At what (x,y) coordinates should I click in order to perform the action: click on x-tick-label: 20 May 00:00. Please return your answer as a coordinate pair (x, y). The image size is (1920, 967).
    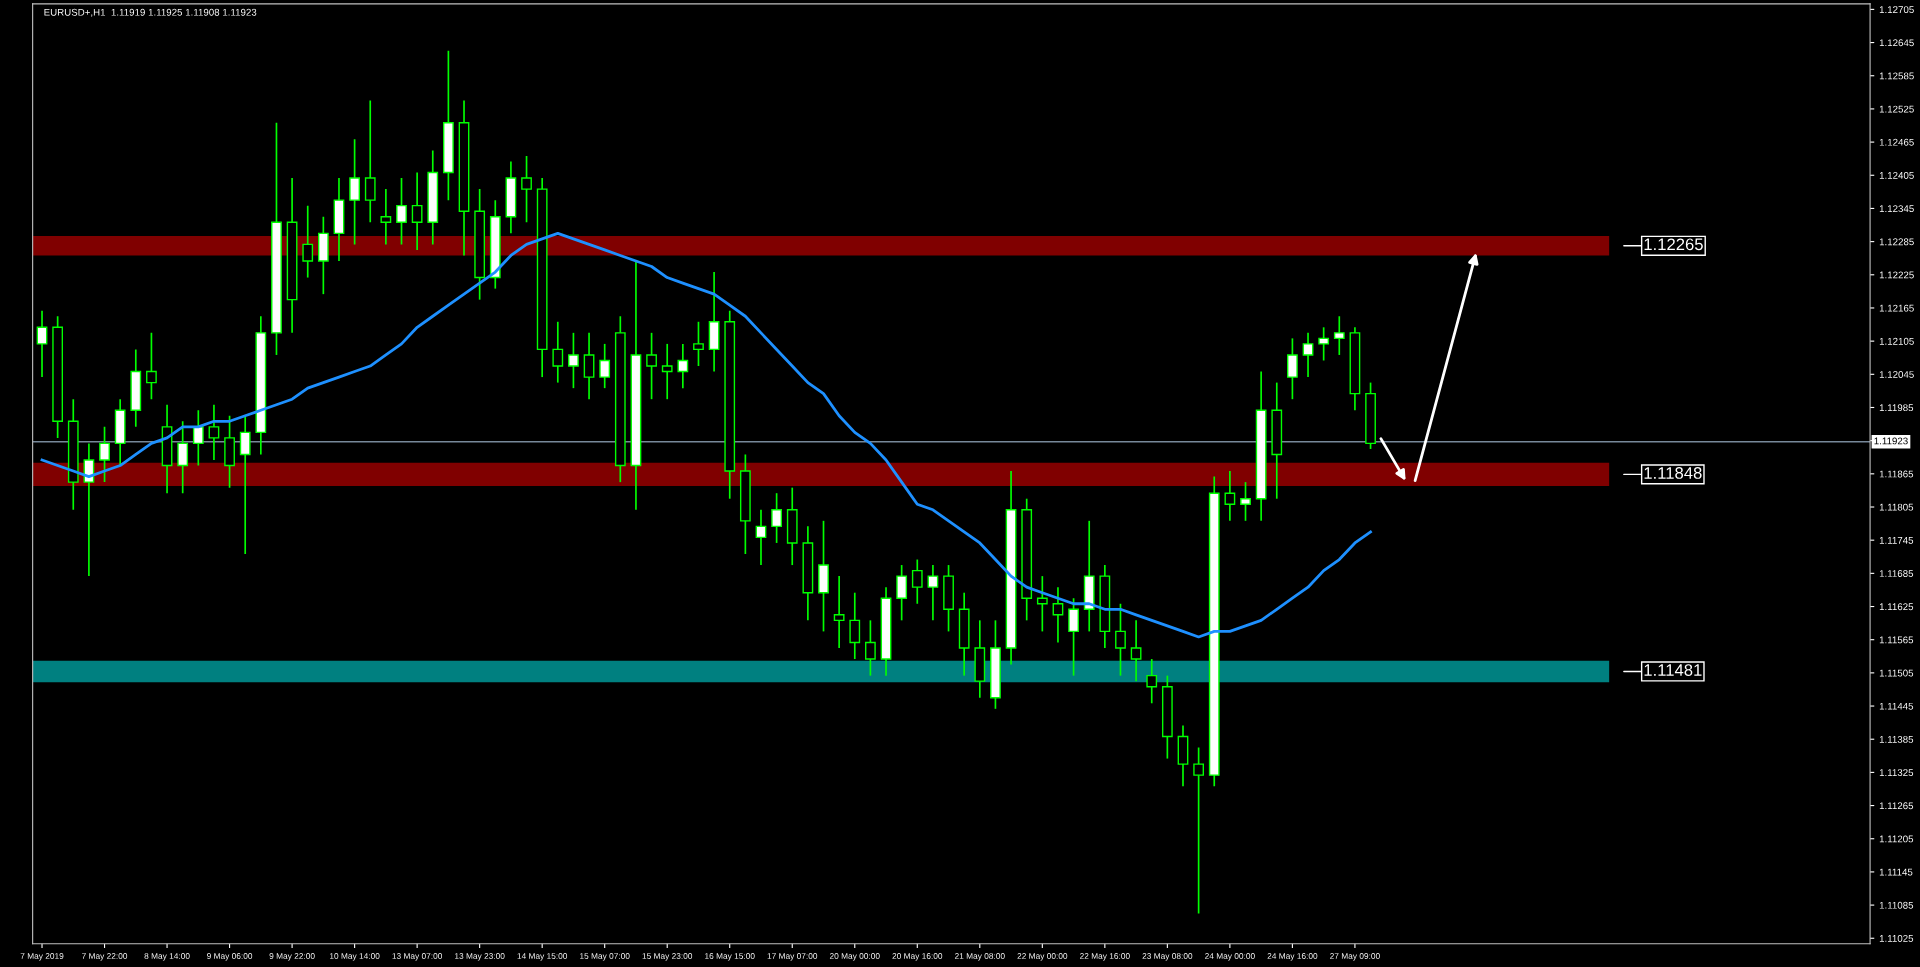
    Looking at the image, I should click on (854, 957).